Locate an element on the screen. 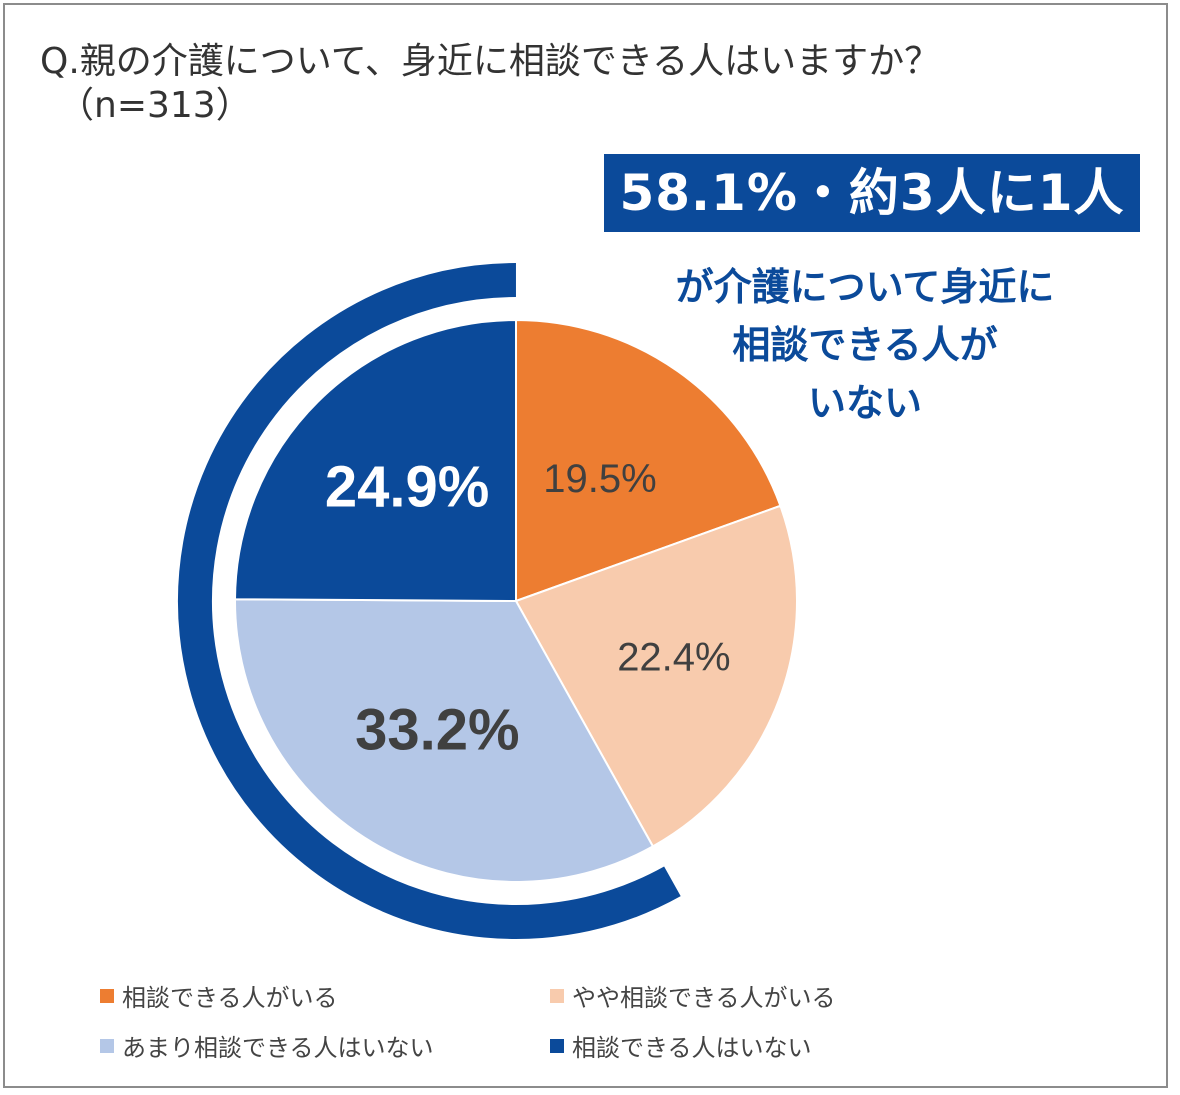 The width and height of the screenshot is (1180, 1095). legend-item-4: 相談できる人はいない is located at coordinates (681, 1045).